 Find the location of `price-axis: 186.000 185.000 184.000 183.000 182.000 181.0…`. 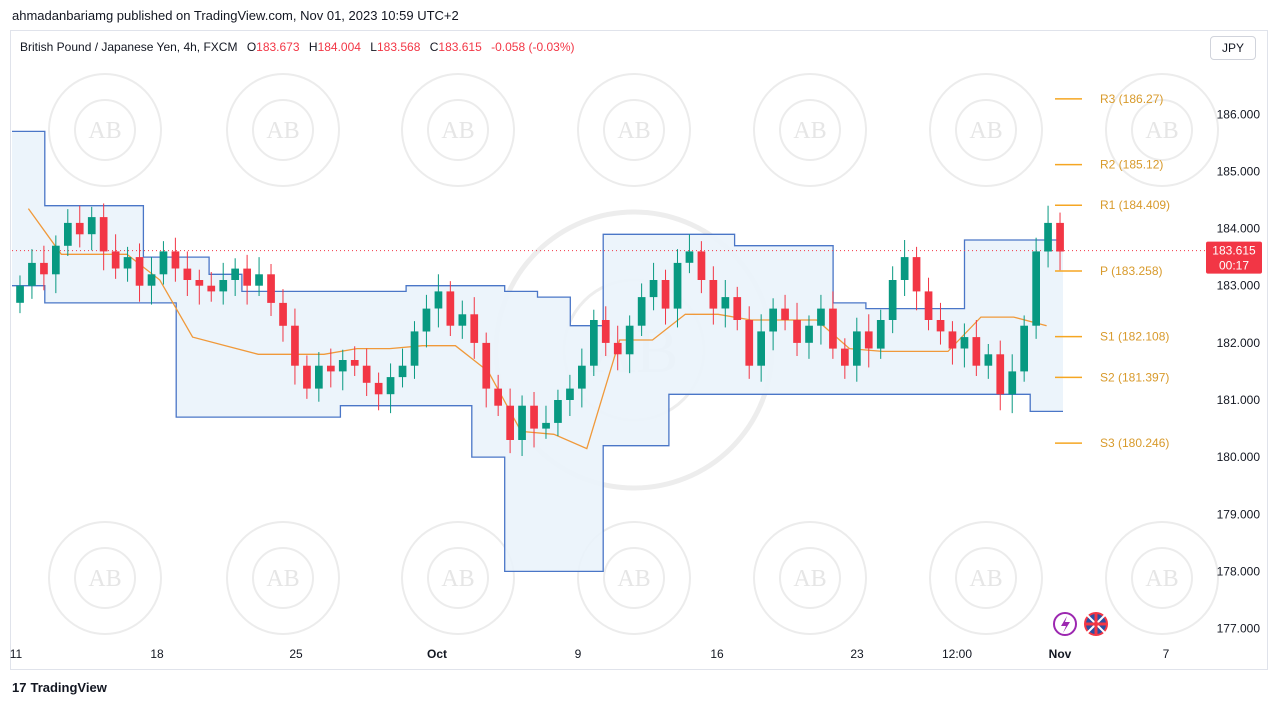

price-axis: 186.000 185.000 184.000 183.000 182.000 181.0… is located at coordinates (1239, 371).